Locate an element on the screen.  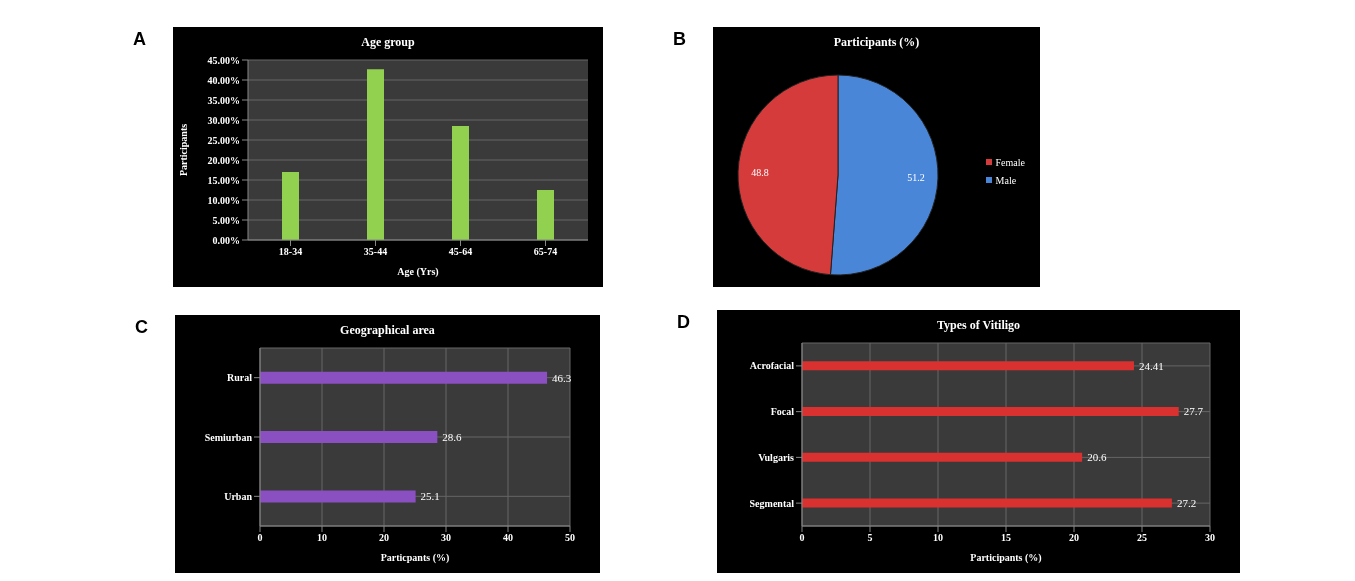
x-tick-label: 45-64 is located at coordinates (460, 252).